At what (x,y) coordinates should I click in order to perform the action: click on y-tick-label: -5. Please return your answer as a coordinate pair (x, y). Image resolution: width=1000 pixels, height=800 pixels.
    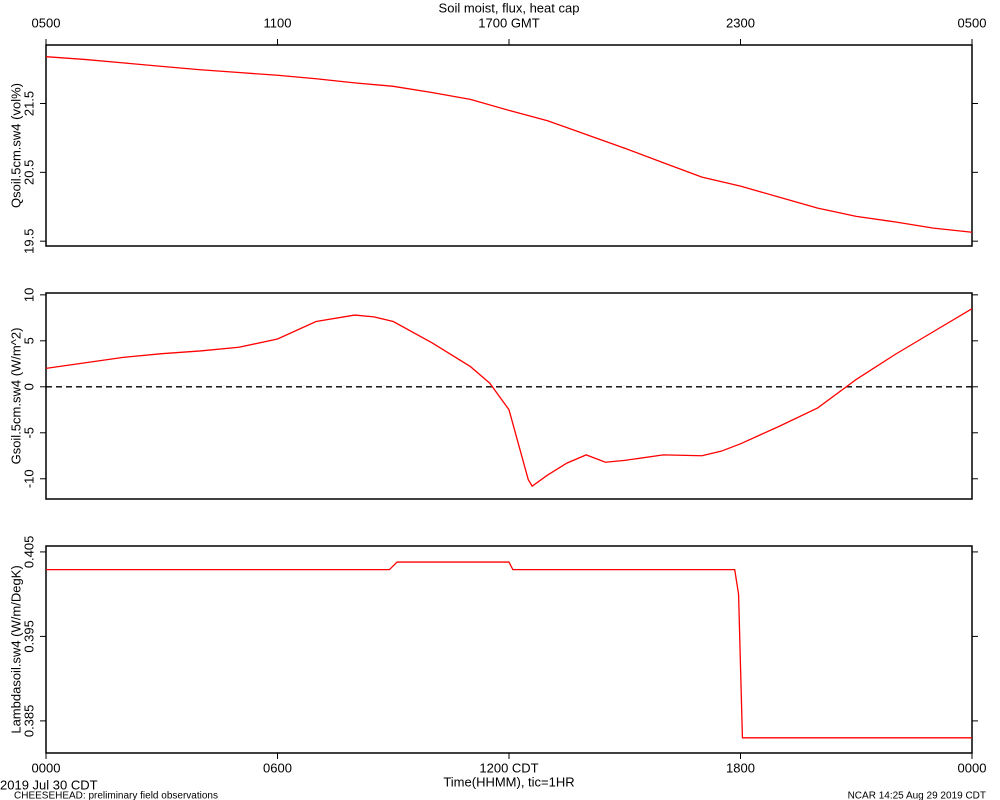
    Looking at the image, I should click on (28, 433).